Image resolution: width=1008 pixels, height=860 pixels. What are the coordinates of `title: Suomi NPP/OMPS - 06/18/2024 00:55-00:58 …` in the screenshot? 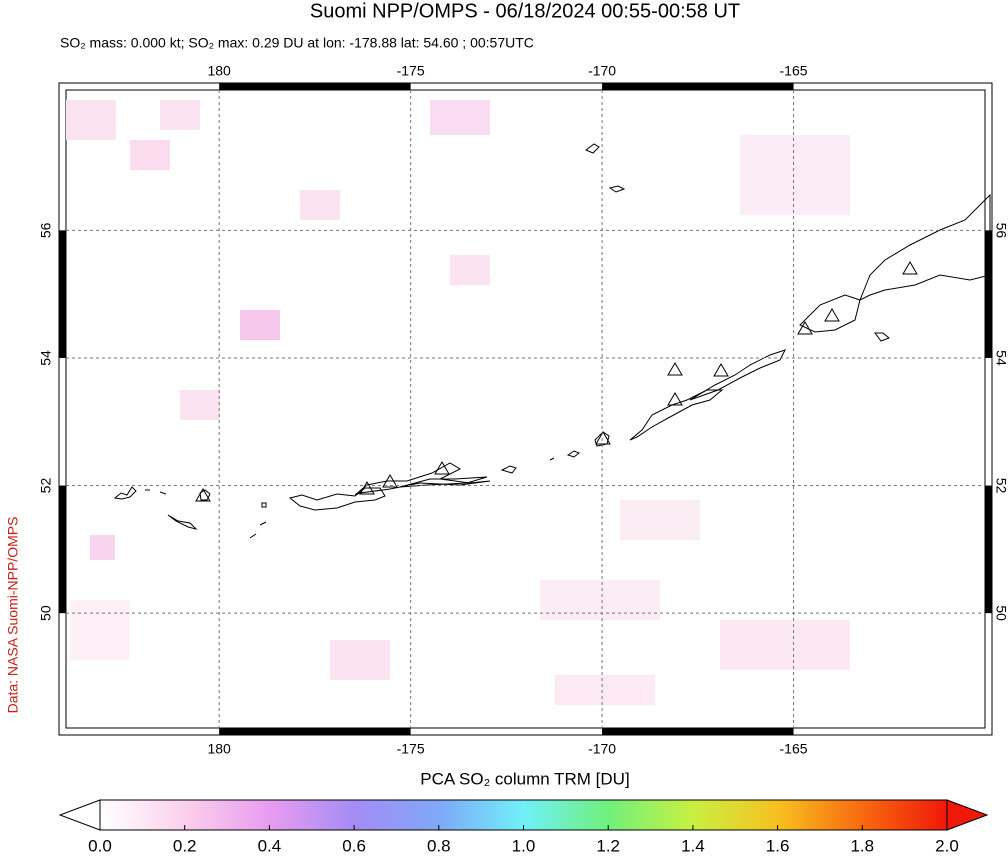 It's located at (525, 11).